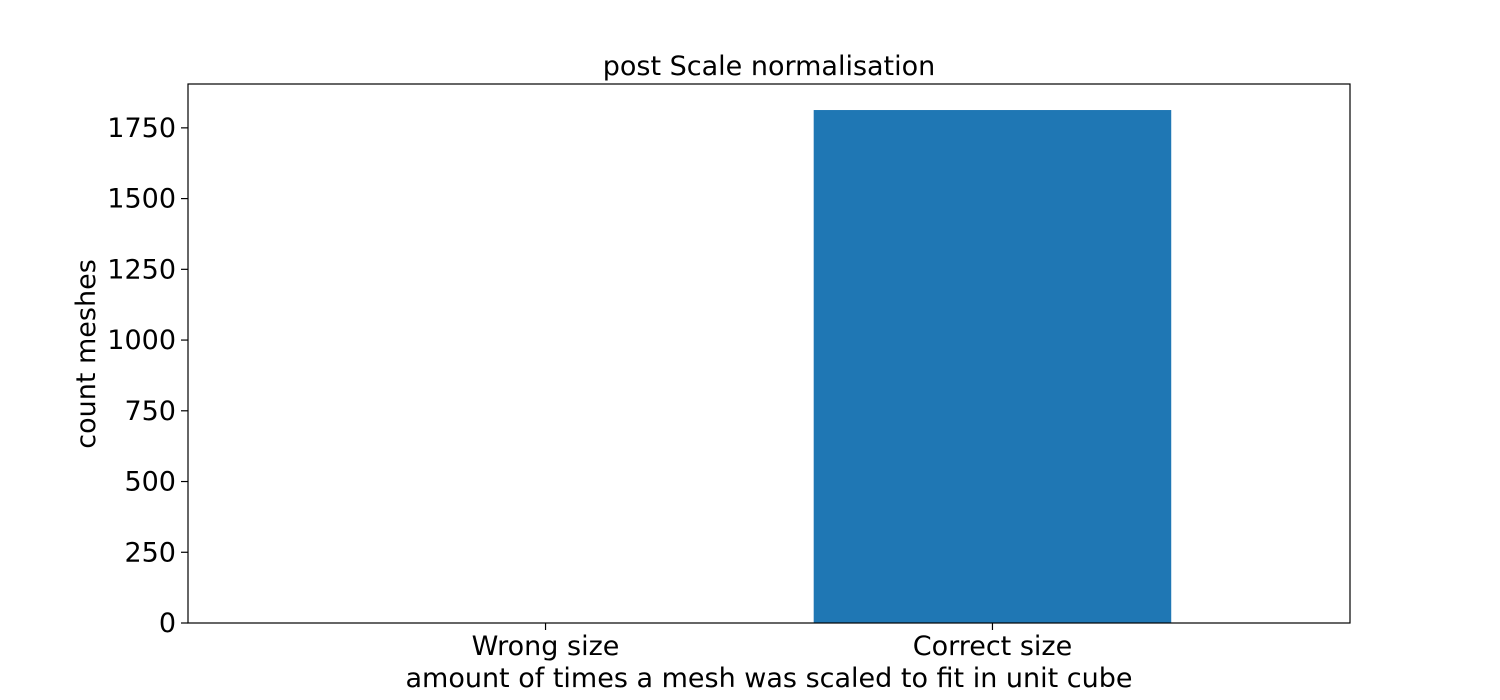 This screenshot has width=1500, height=700. What do you see at coordinates (769, 66) in the screenshot?
I see `chart-title: post Scale normalisation` at bounding box center [769, 66].